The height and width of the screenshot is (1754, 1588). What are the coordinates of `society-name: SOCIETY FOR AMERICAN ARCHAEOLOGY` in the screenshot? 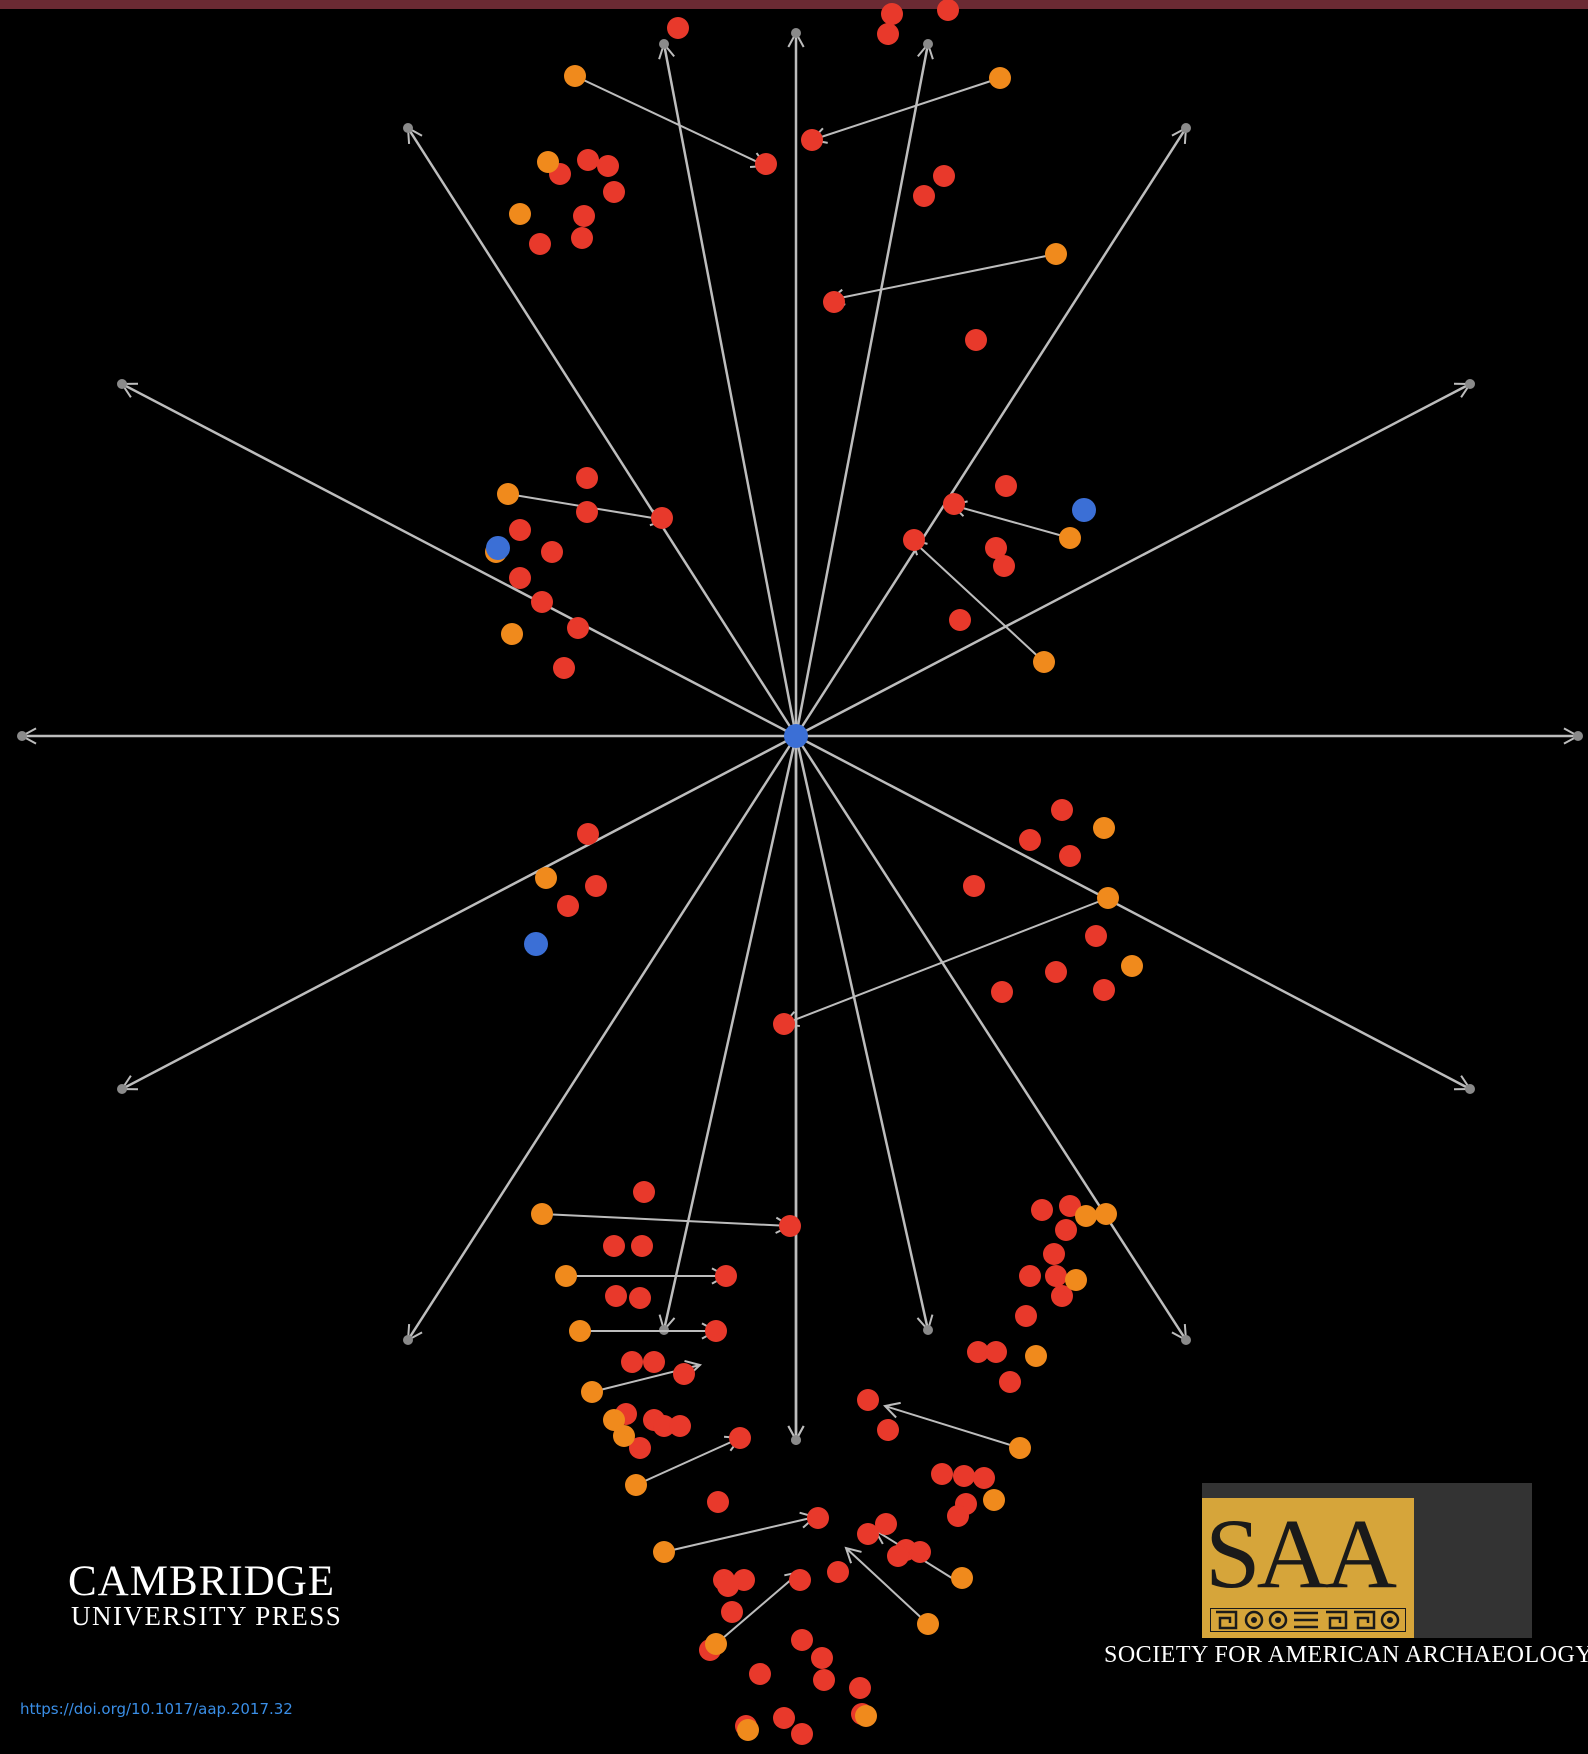 It's located at (1346, 1655).